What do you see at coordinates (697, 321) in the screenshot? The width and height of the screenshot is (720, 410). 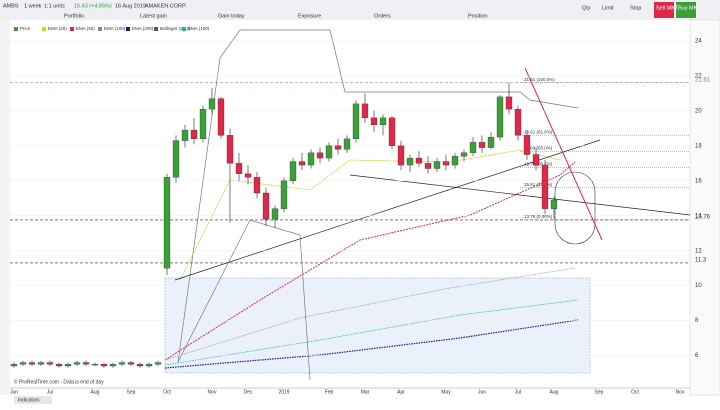 I see `y-tick-label: 8` at bounding box center [697, 321].